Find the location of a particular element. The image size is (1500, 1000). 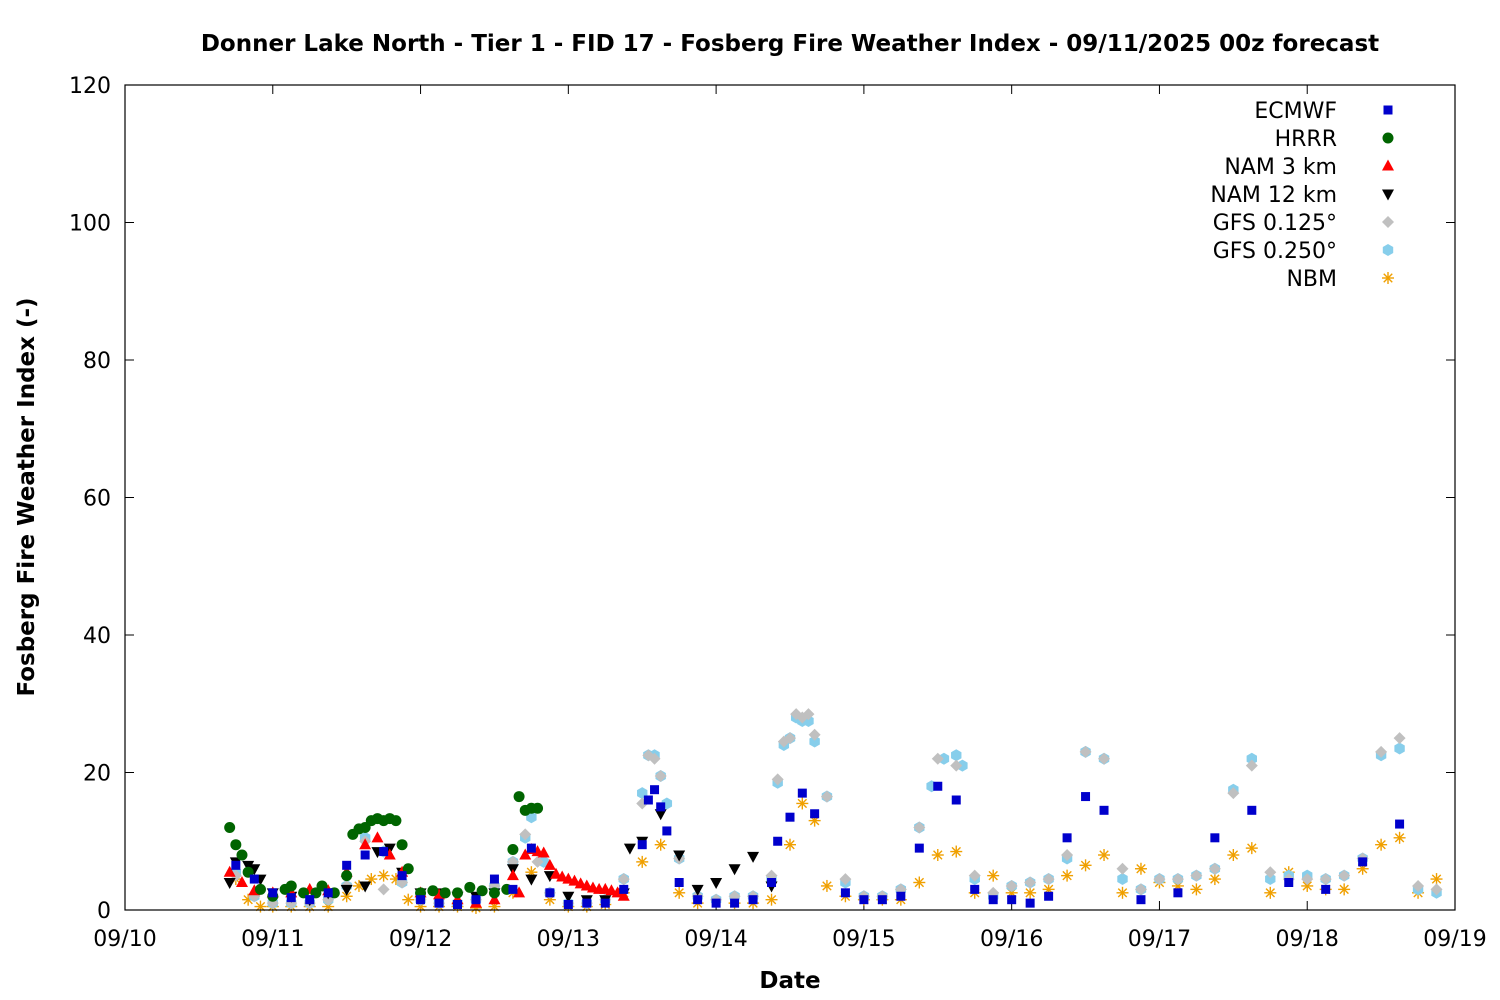

x-tick-label: 09/14 is located at coordinates (715, 939).